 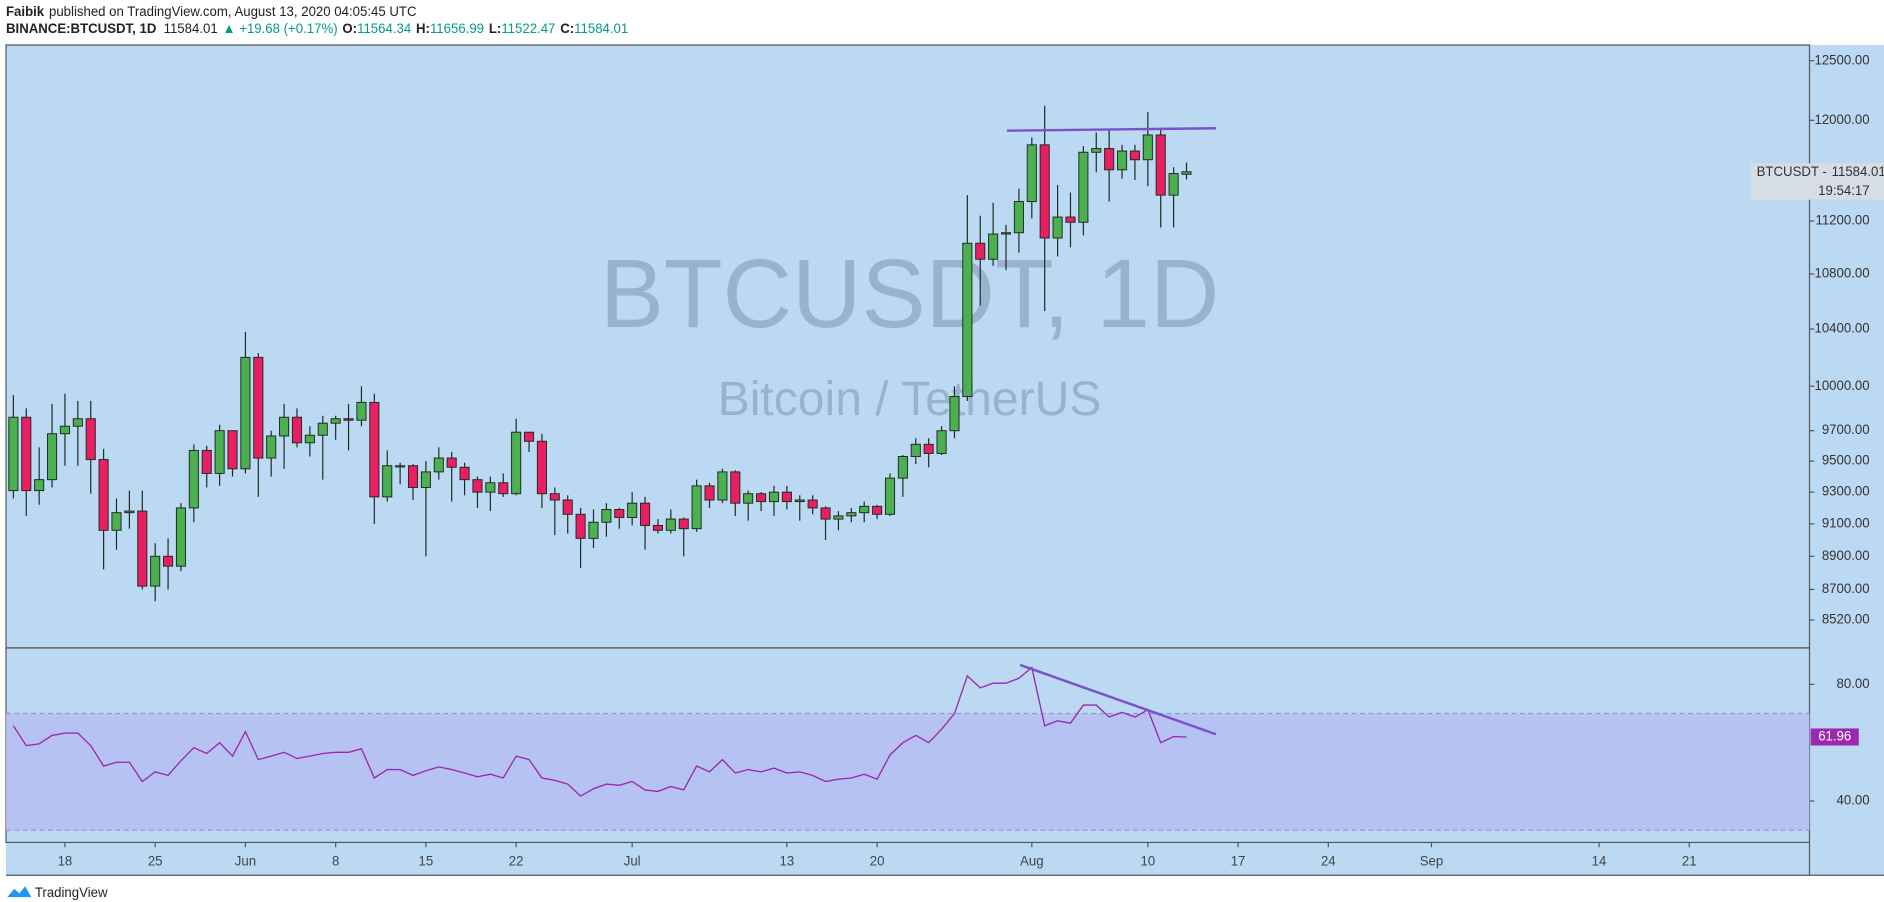 What do you see at coordinates (245, 860) in the screenshot?
I see `x-tick-label: Jun` at bounding box center [245, 860].